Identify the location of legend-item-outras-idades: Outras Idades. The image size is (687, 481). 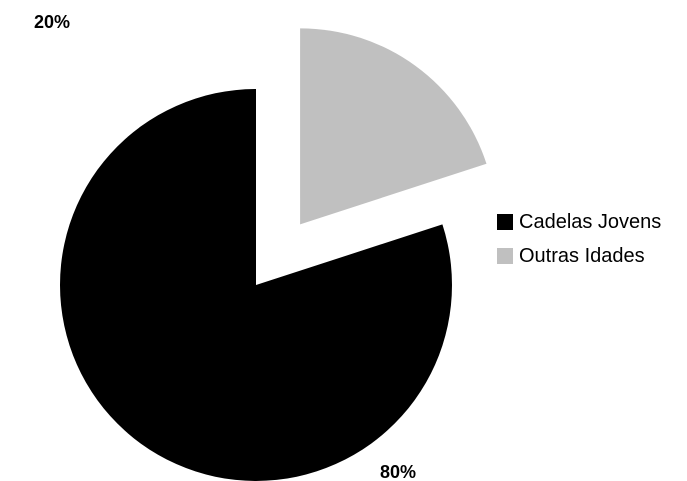
(589, 256).